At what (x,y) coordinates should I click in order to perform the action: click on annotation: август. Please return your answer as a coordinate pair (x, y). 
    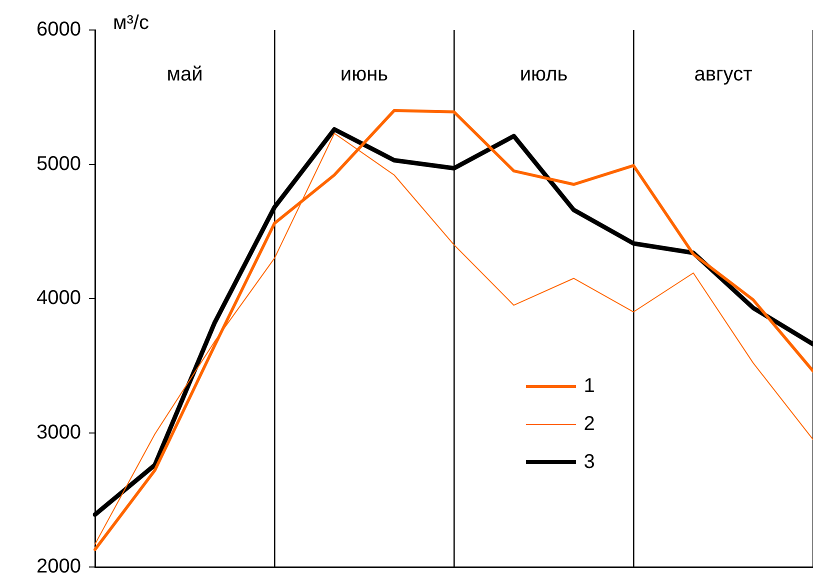
    Looking at the image, I should click on (723, 75).